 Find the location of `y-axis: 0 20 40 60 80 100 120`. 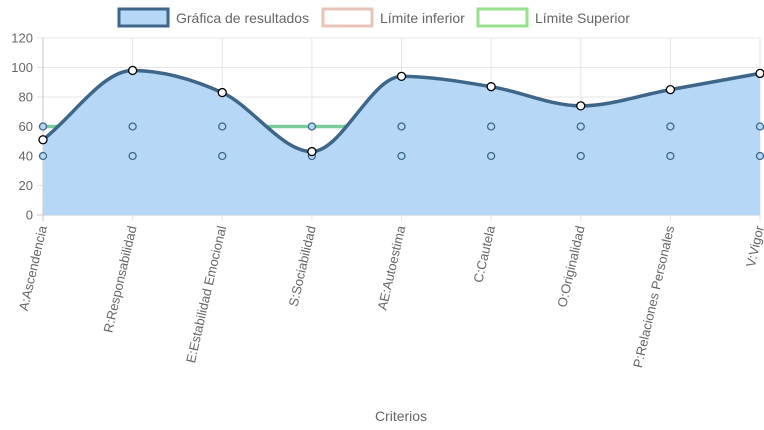

y-axis: 0 20 40 60 80 100 120 is located at coordinates (22, 127).